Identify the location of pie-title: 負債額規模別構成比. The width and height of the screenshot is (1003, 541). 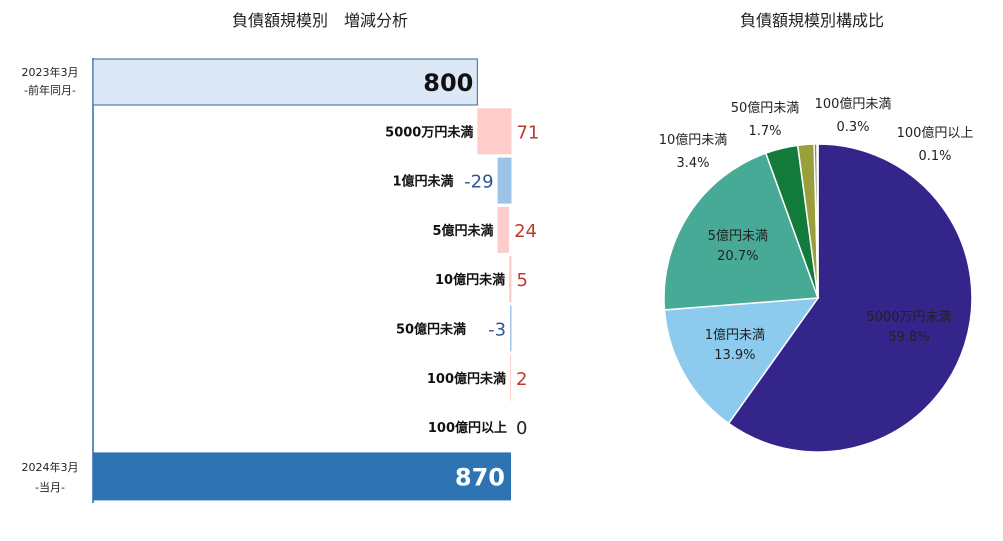
(812, 20).